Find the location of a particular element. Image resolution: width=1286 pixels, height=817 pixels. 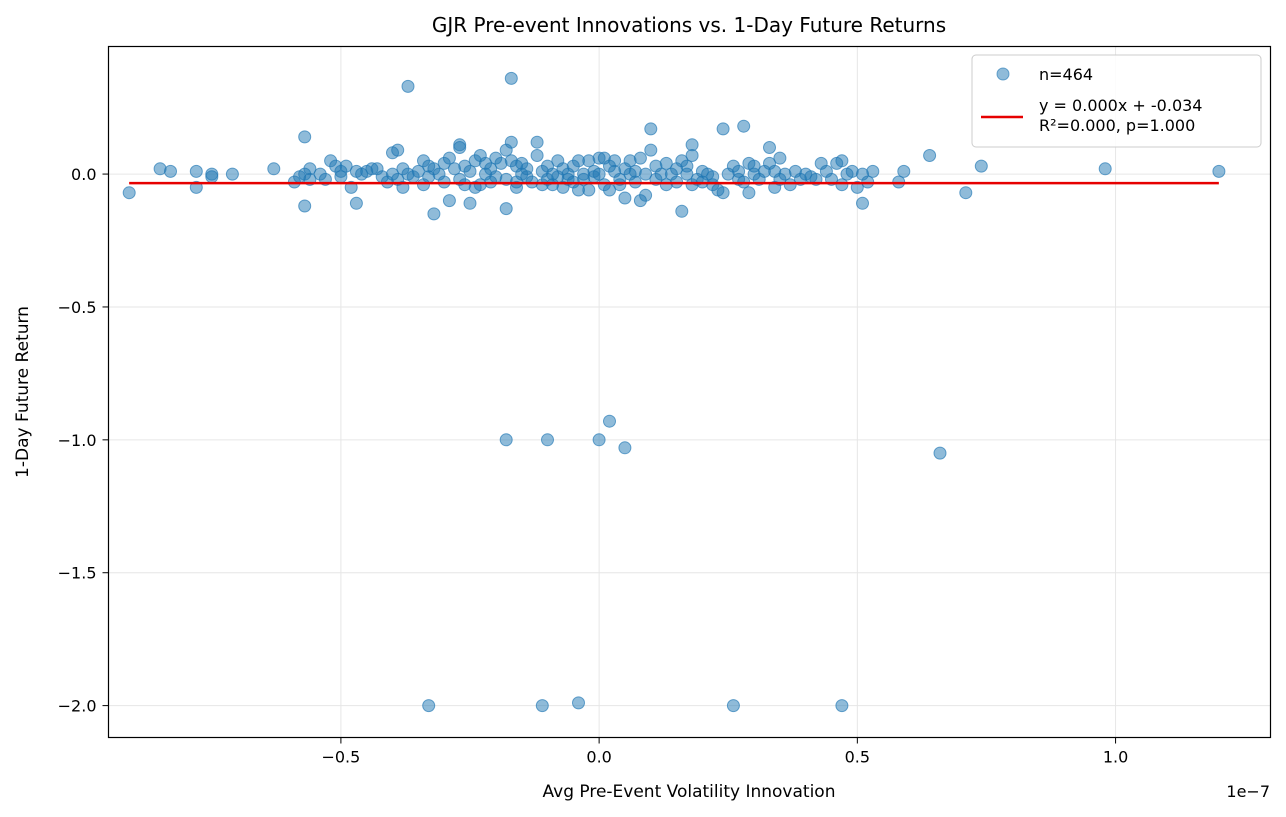

y-tick-label-2: −1.0 is located at coordinates (77, 440).